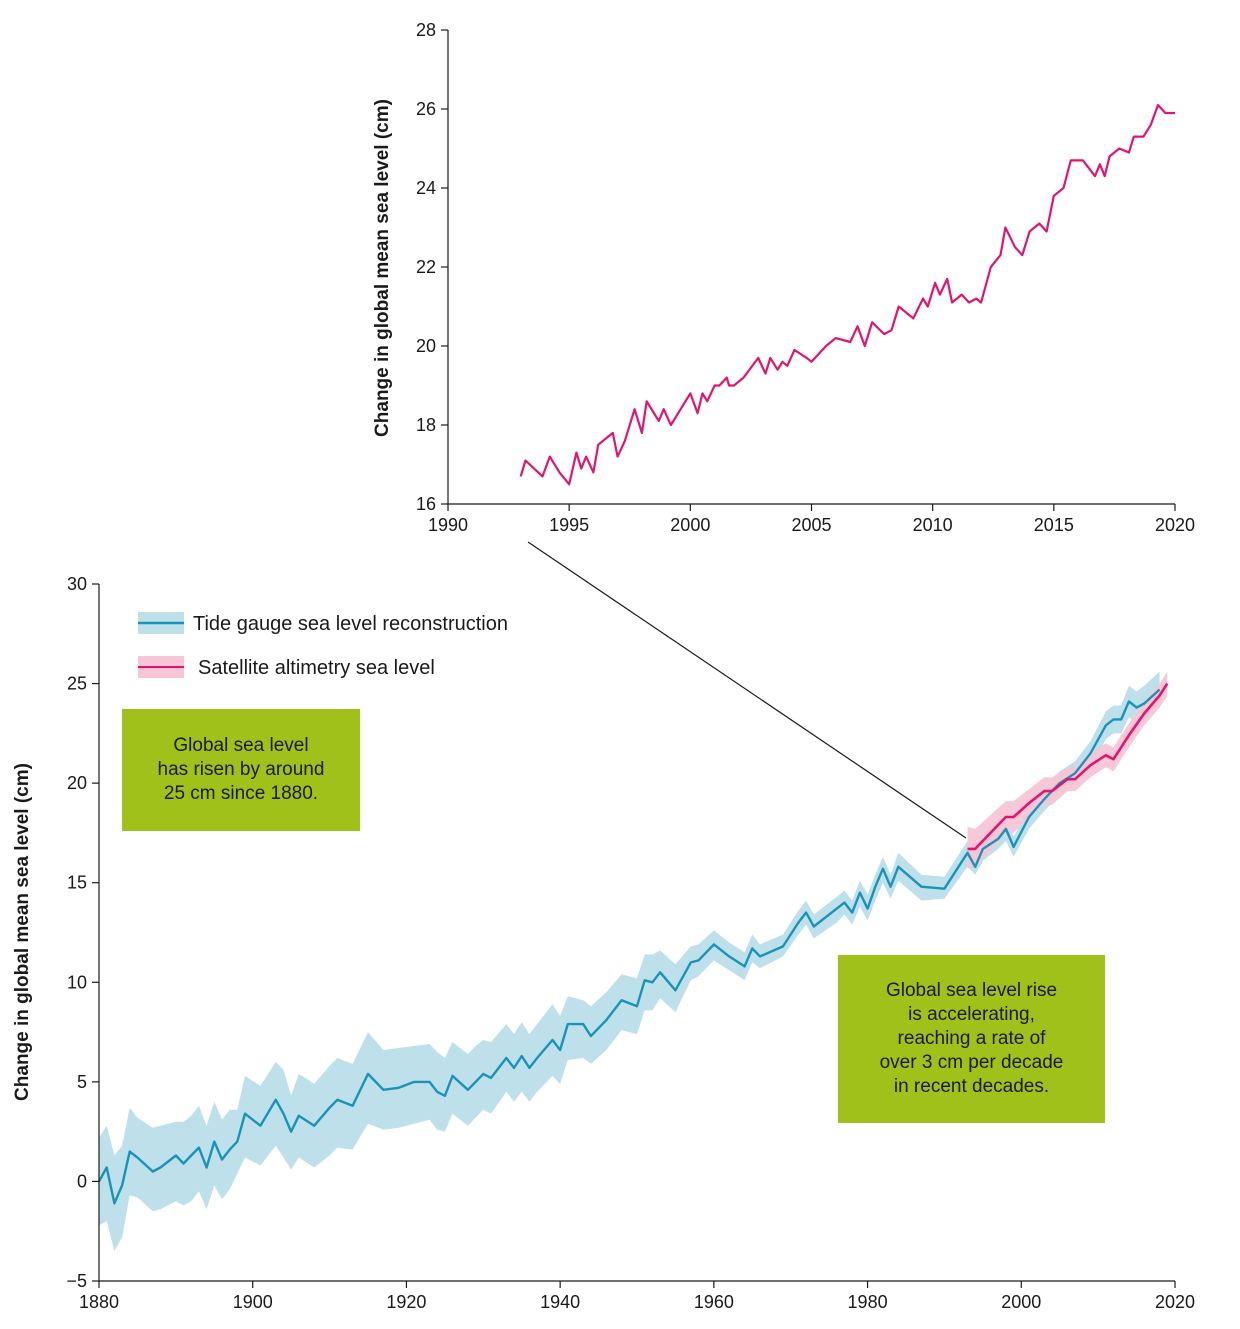 The height and width of the screenshot is (1329, 1240). Describe the element at coordinates (426, 267) in the screenshot. I see `y-tick-label: 22` at that location.